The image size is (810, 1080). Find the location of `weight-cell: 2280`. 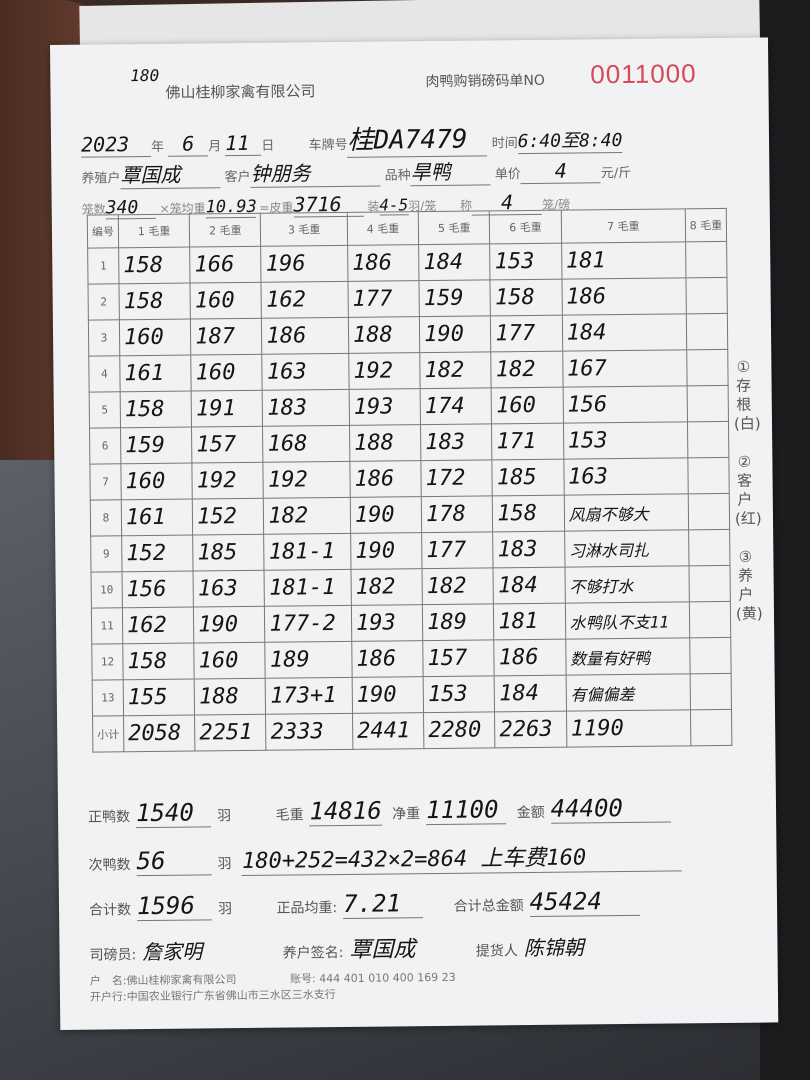

weight-cell: 2280 is located at coordinates (459, 730).